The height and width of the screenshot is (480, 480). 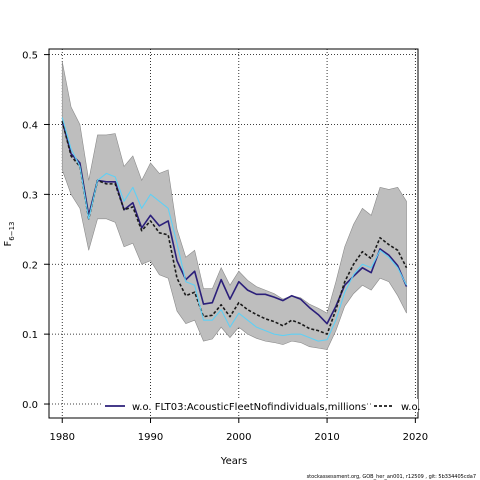 I want to click on x-tick-label: 1990, so click(x=150, y=437).